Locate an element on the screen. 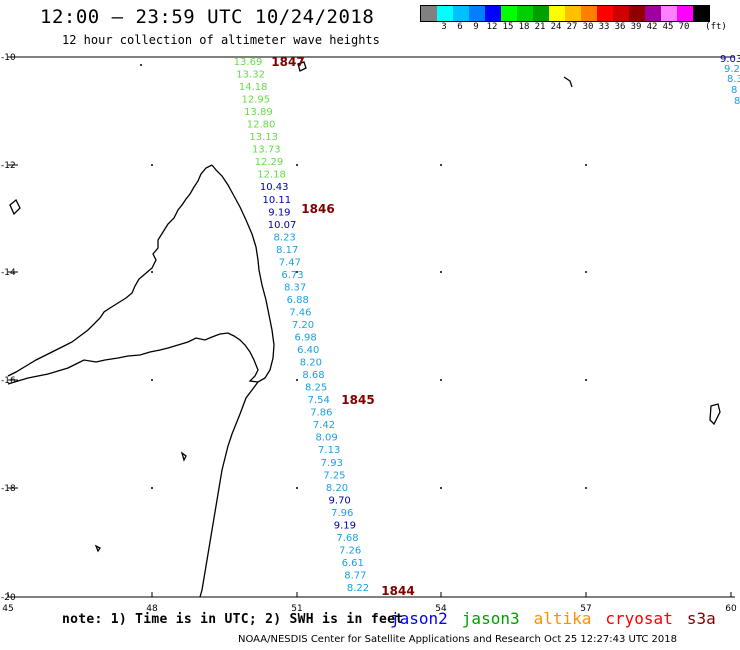  wave-height-value: 8.68 is located at coordinates (313, 375).